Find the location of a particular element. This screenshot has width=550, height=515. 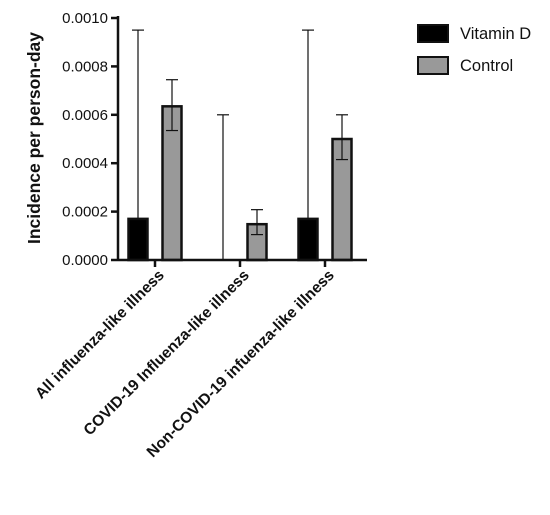

legend-label: Control is located at coordinates (486, 66).